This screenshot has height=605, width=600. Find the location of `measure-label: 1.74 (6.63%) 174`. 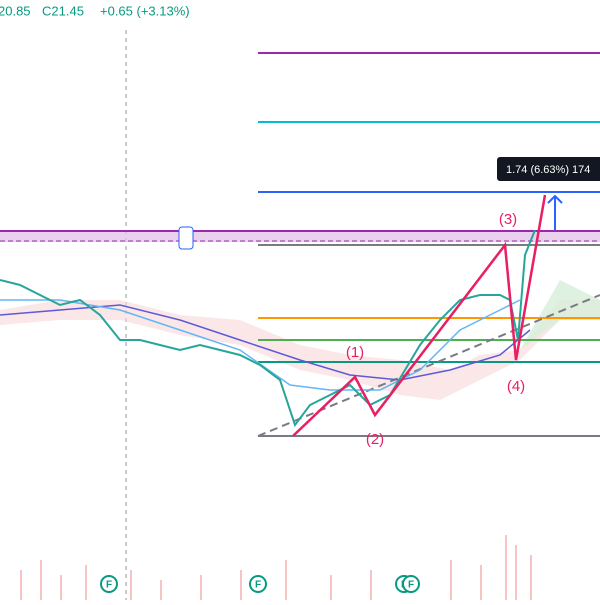

measure-label: 1.74 (6.63%) 174 is located at coordinates (548, 170).